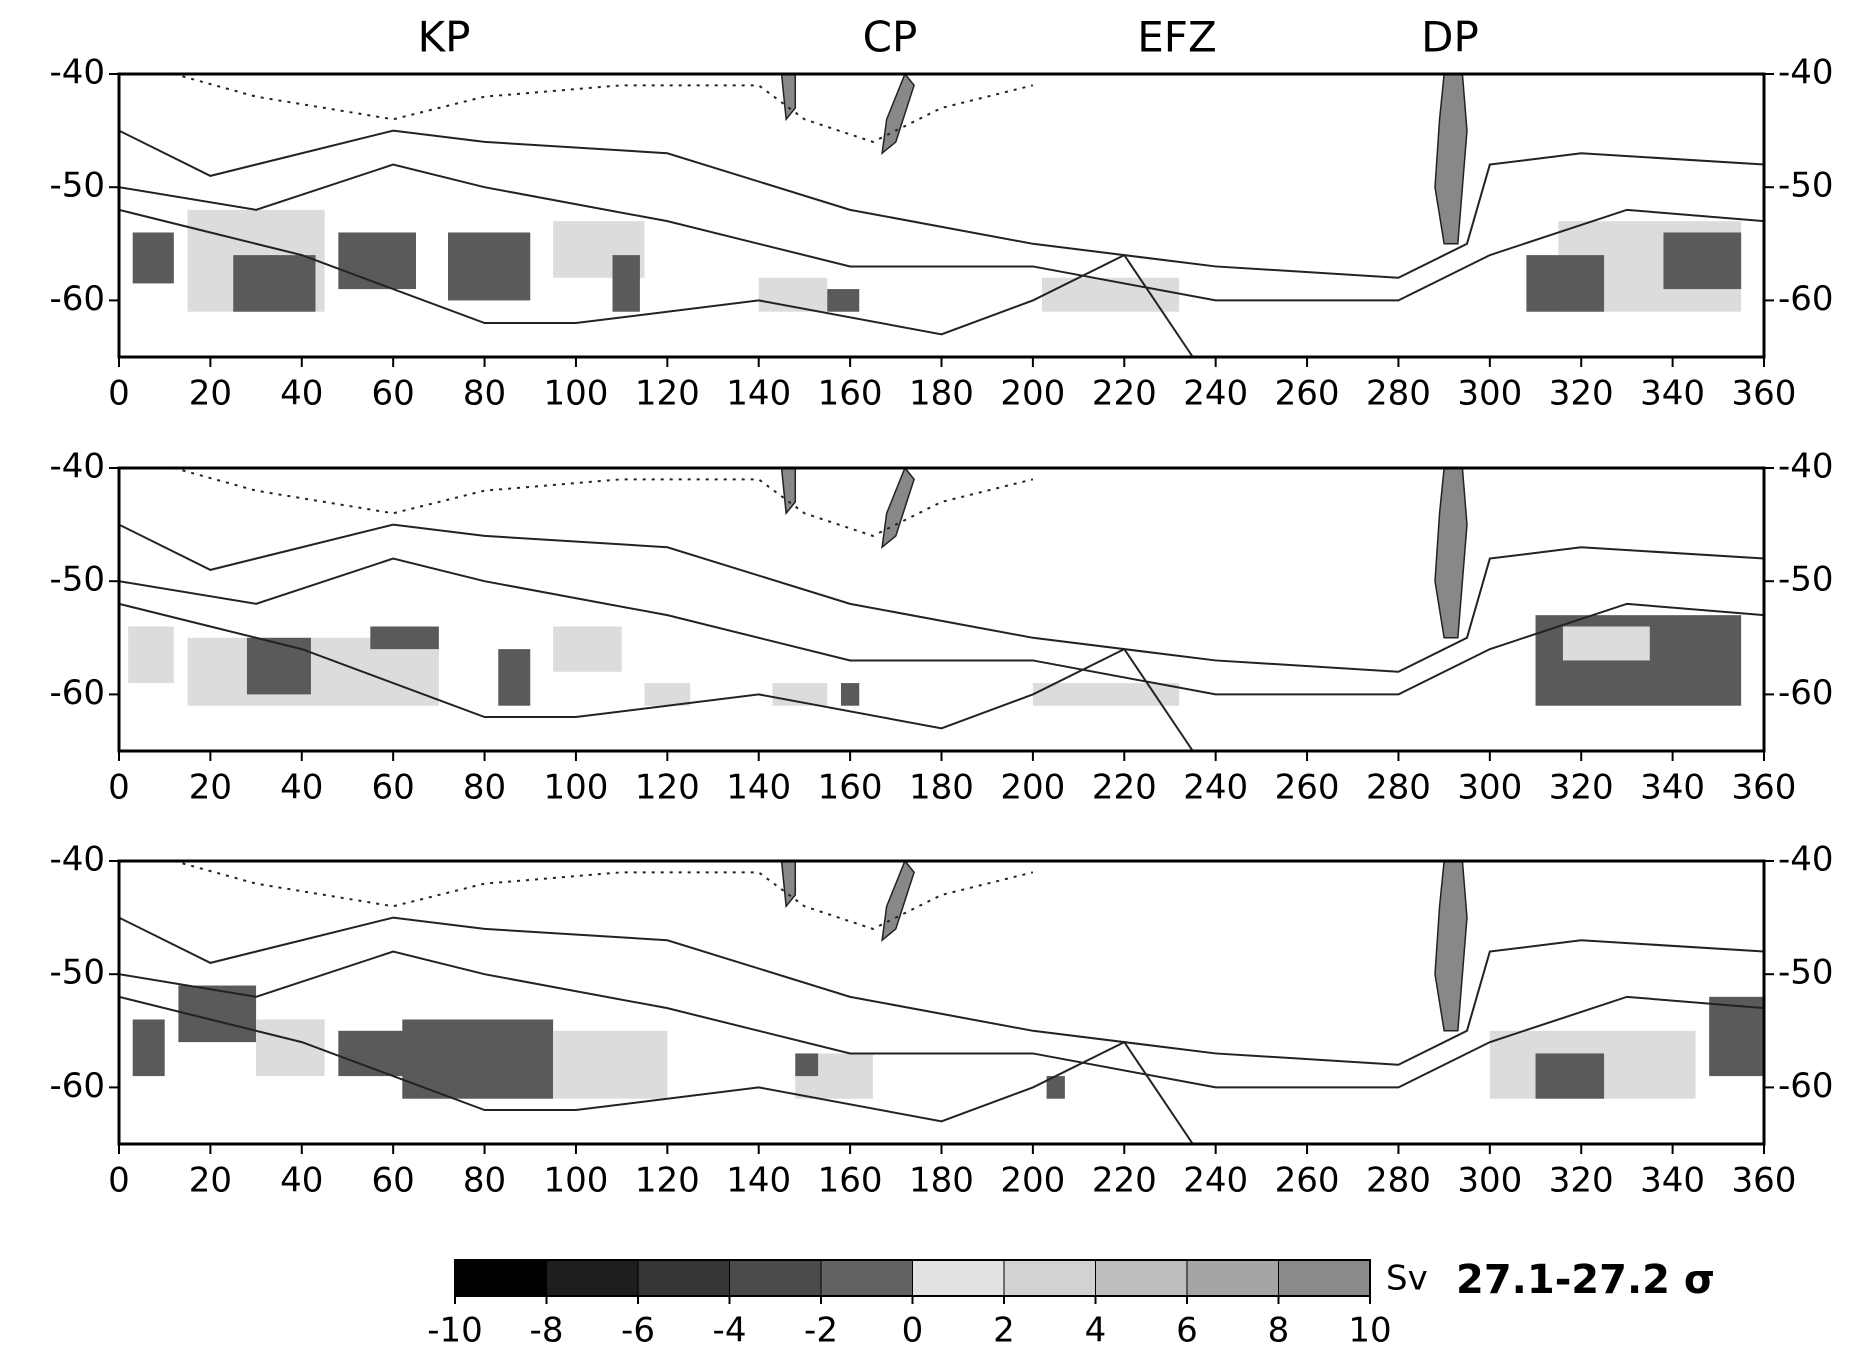 This screenshot has height=1367, width=1864. Describe the element at coordinates (1096, 1331) in the screenshot. I see `colorbar-tick-label: 4` at that location.